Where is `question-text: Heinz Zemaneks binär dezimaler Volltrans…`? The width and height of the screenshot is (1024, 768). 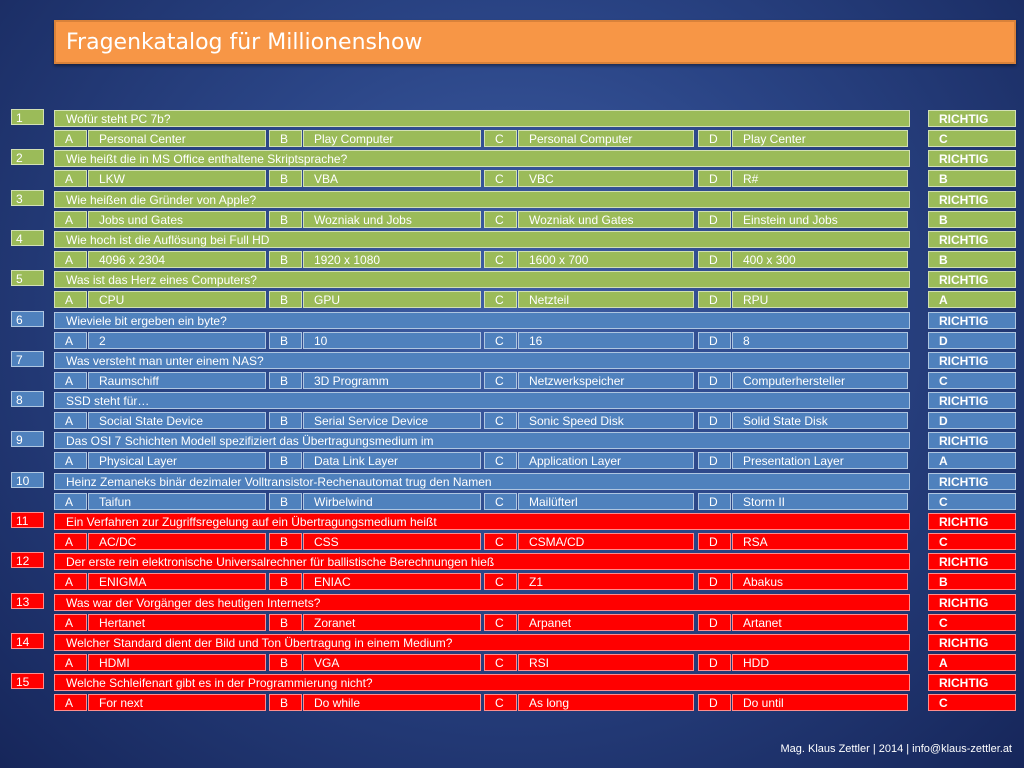
question-text: Heinz Zemaneks binär dezimaler Volltrans… is located at coordinates (482, 481).